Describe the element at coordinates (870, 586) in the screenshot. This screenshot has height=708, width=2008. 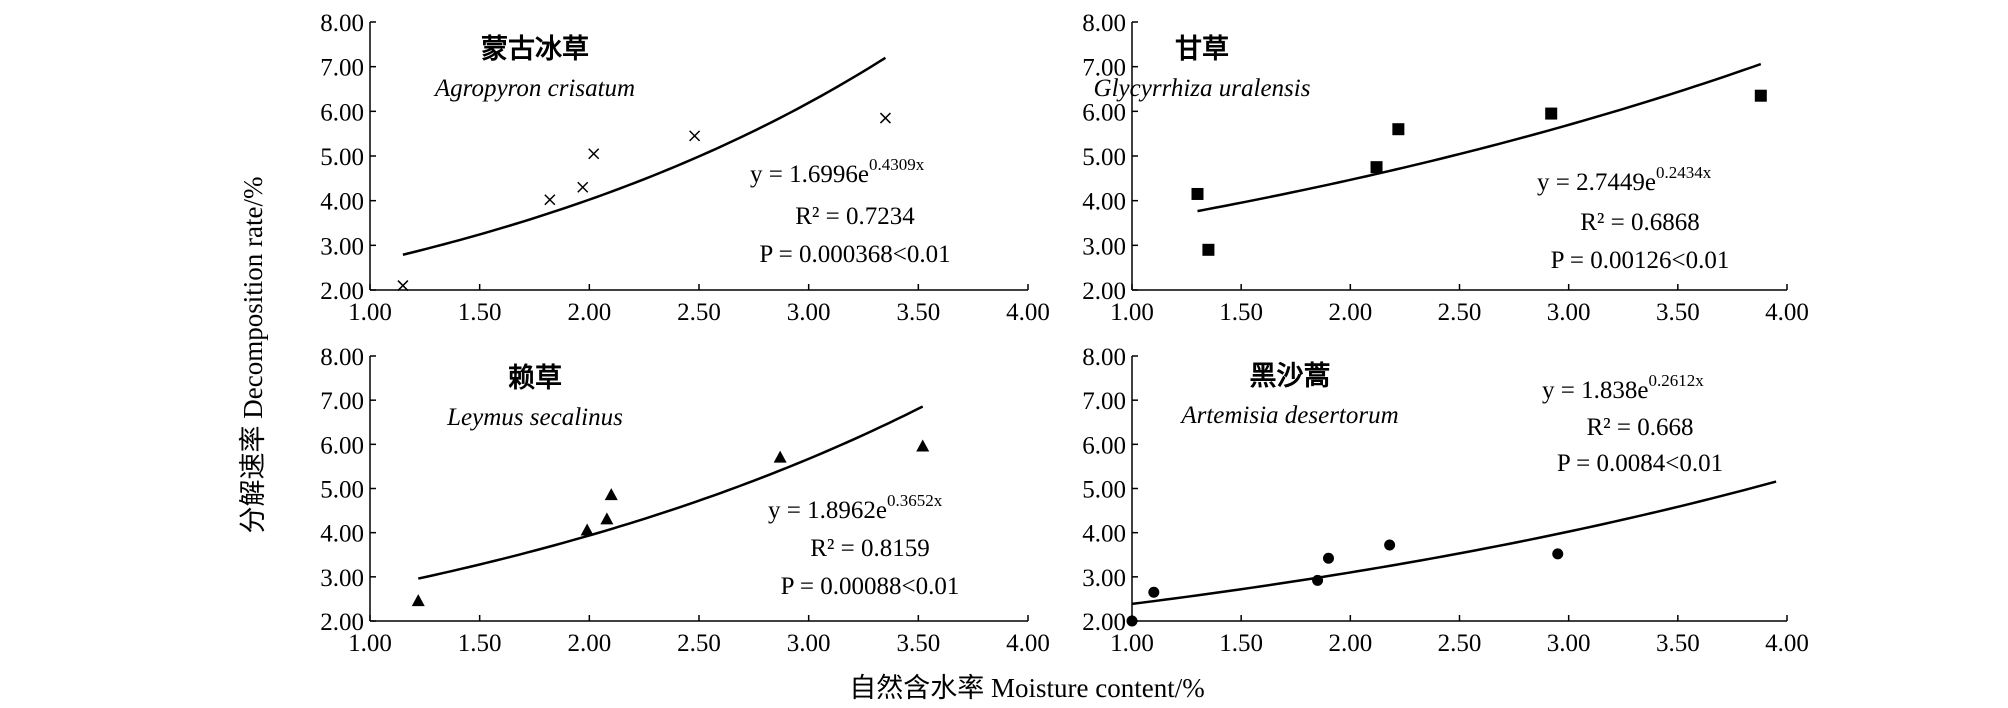
I see `equation-p: P = 0.00088<0.01` at that location.